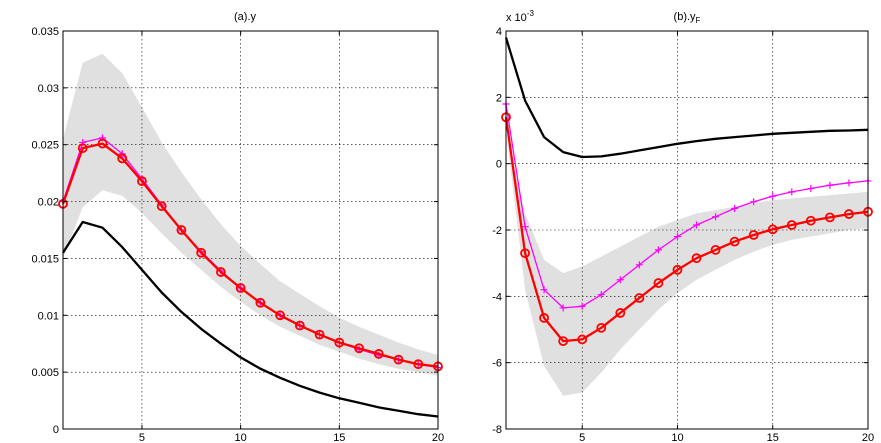  Describe the element at coordinates (48, 89) in the screenshot. I see `panel-a-y-tick-label: 0.03` at that location.